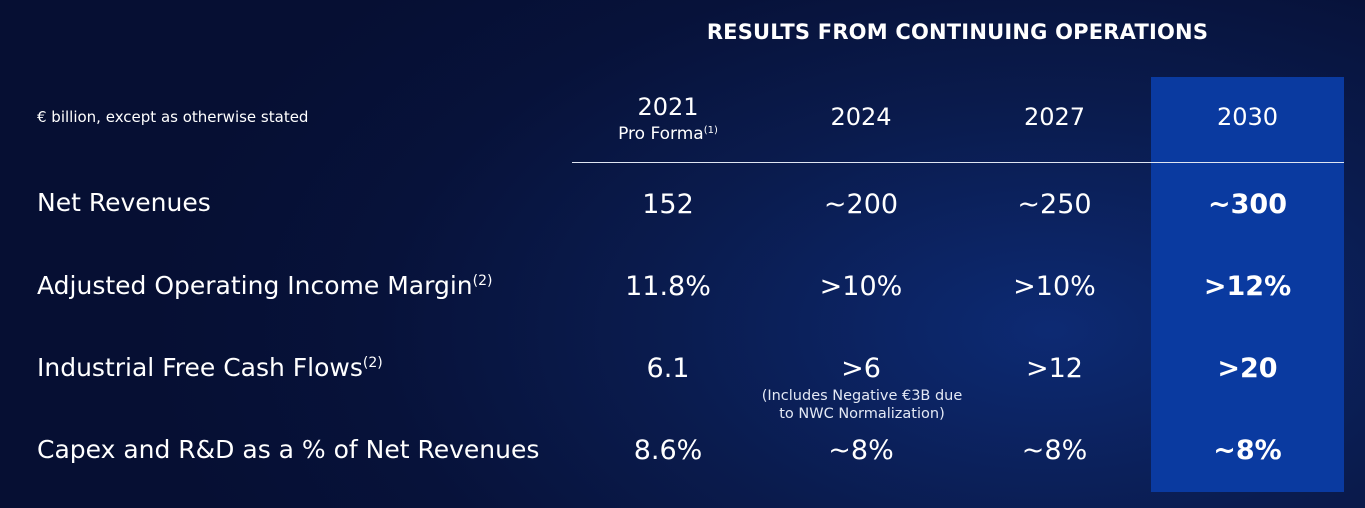  What do you see at coordinates (861, 450) in the screenshot?
I see `cell-capex-2024: ~8%` at bounding box center [861, 450].